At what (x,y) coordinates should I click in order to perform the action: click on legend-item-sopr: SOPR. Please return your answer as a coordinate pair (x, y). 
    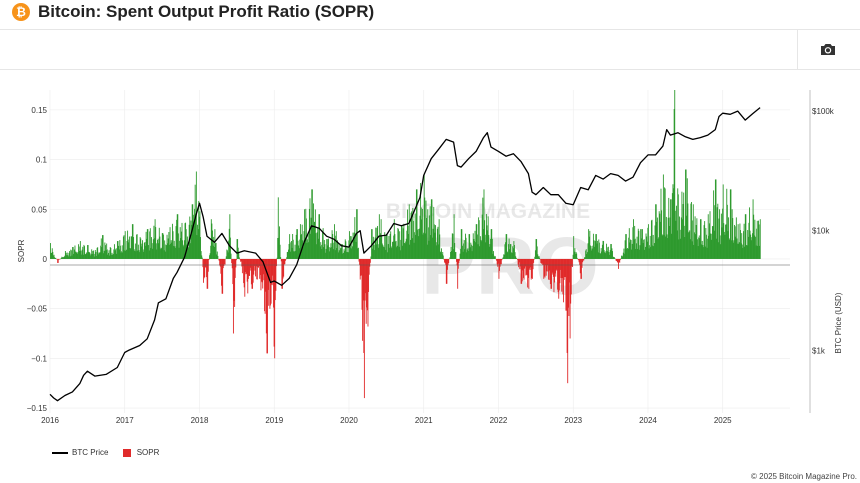
    Looking at the image, I should click on (140, 452).